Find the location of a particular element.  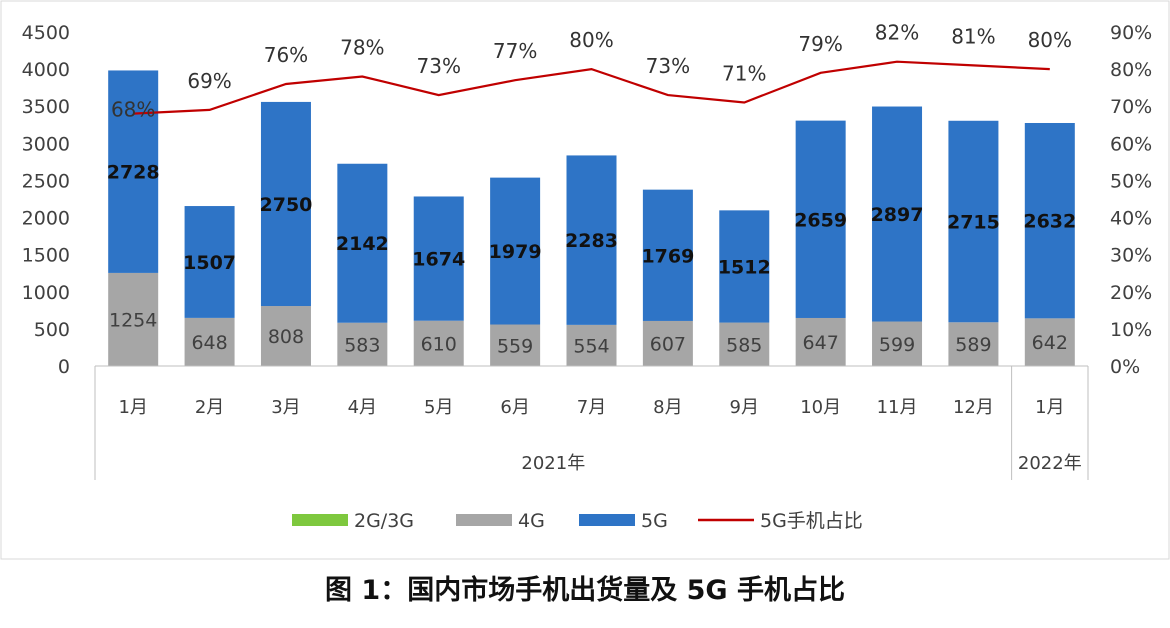

bar-label-5g: 2659 is located at coordinates (820, 220).